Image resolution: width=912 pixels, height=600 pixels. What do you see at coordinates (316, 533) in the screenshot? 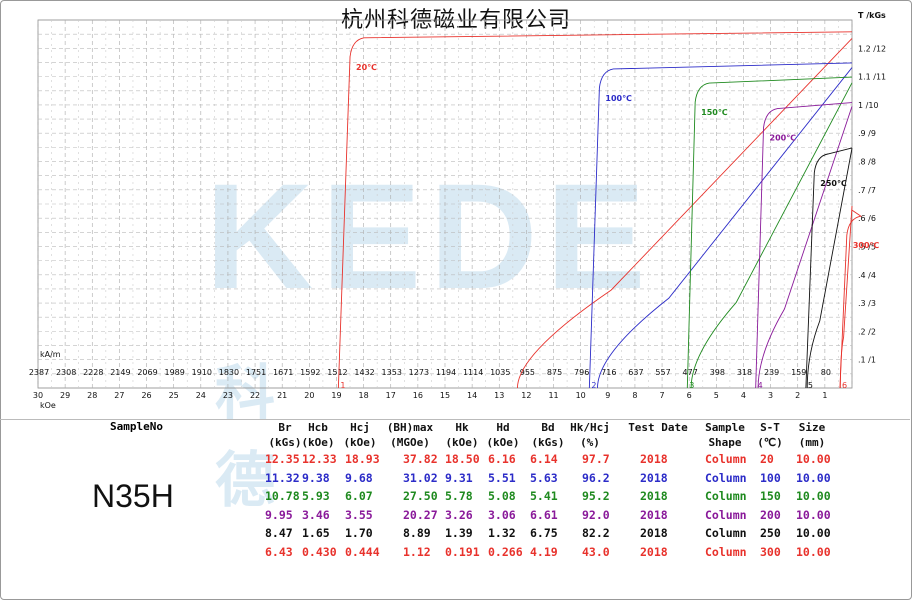
I see `table-cell: 1.65` at bounding box center [316, 533].